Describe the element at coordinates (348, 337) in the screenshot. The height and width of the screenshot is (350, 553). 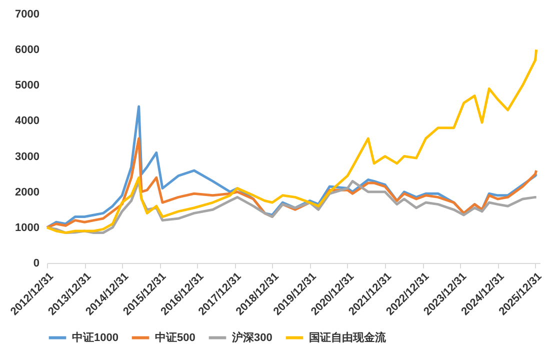
I see `legend-label: 国证自由现金流` at that location.